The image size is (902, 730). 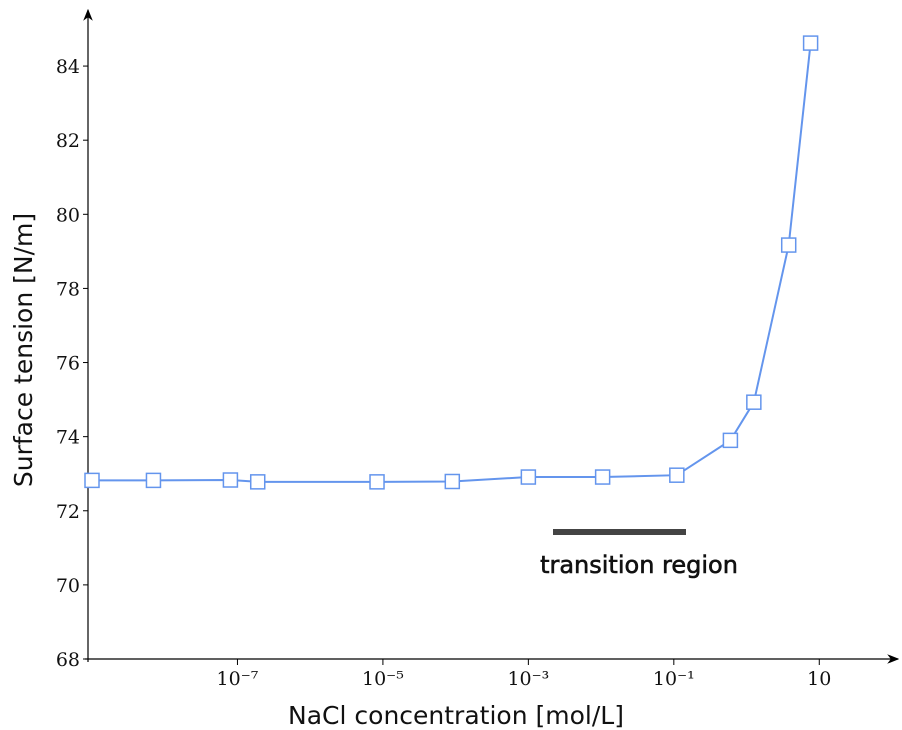 What do you see at coordinates (68, 289) in the screenshot?
I see `y-tick-label: 78` at bounding box center [68, 289].